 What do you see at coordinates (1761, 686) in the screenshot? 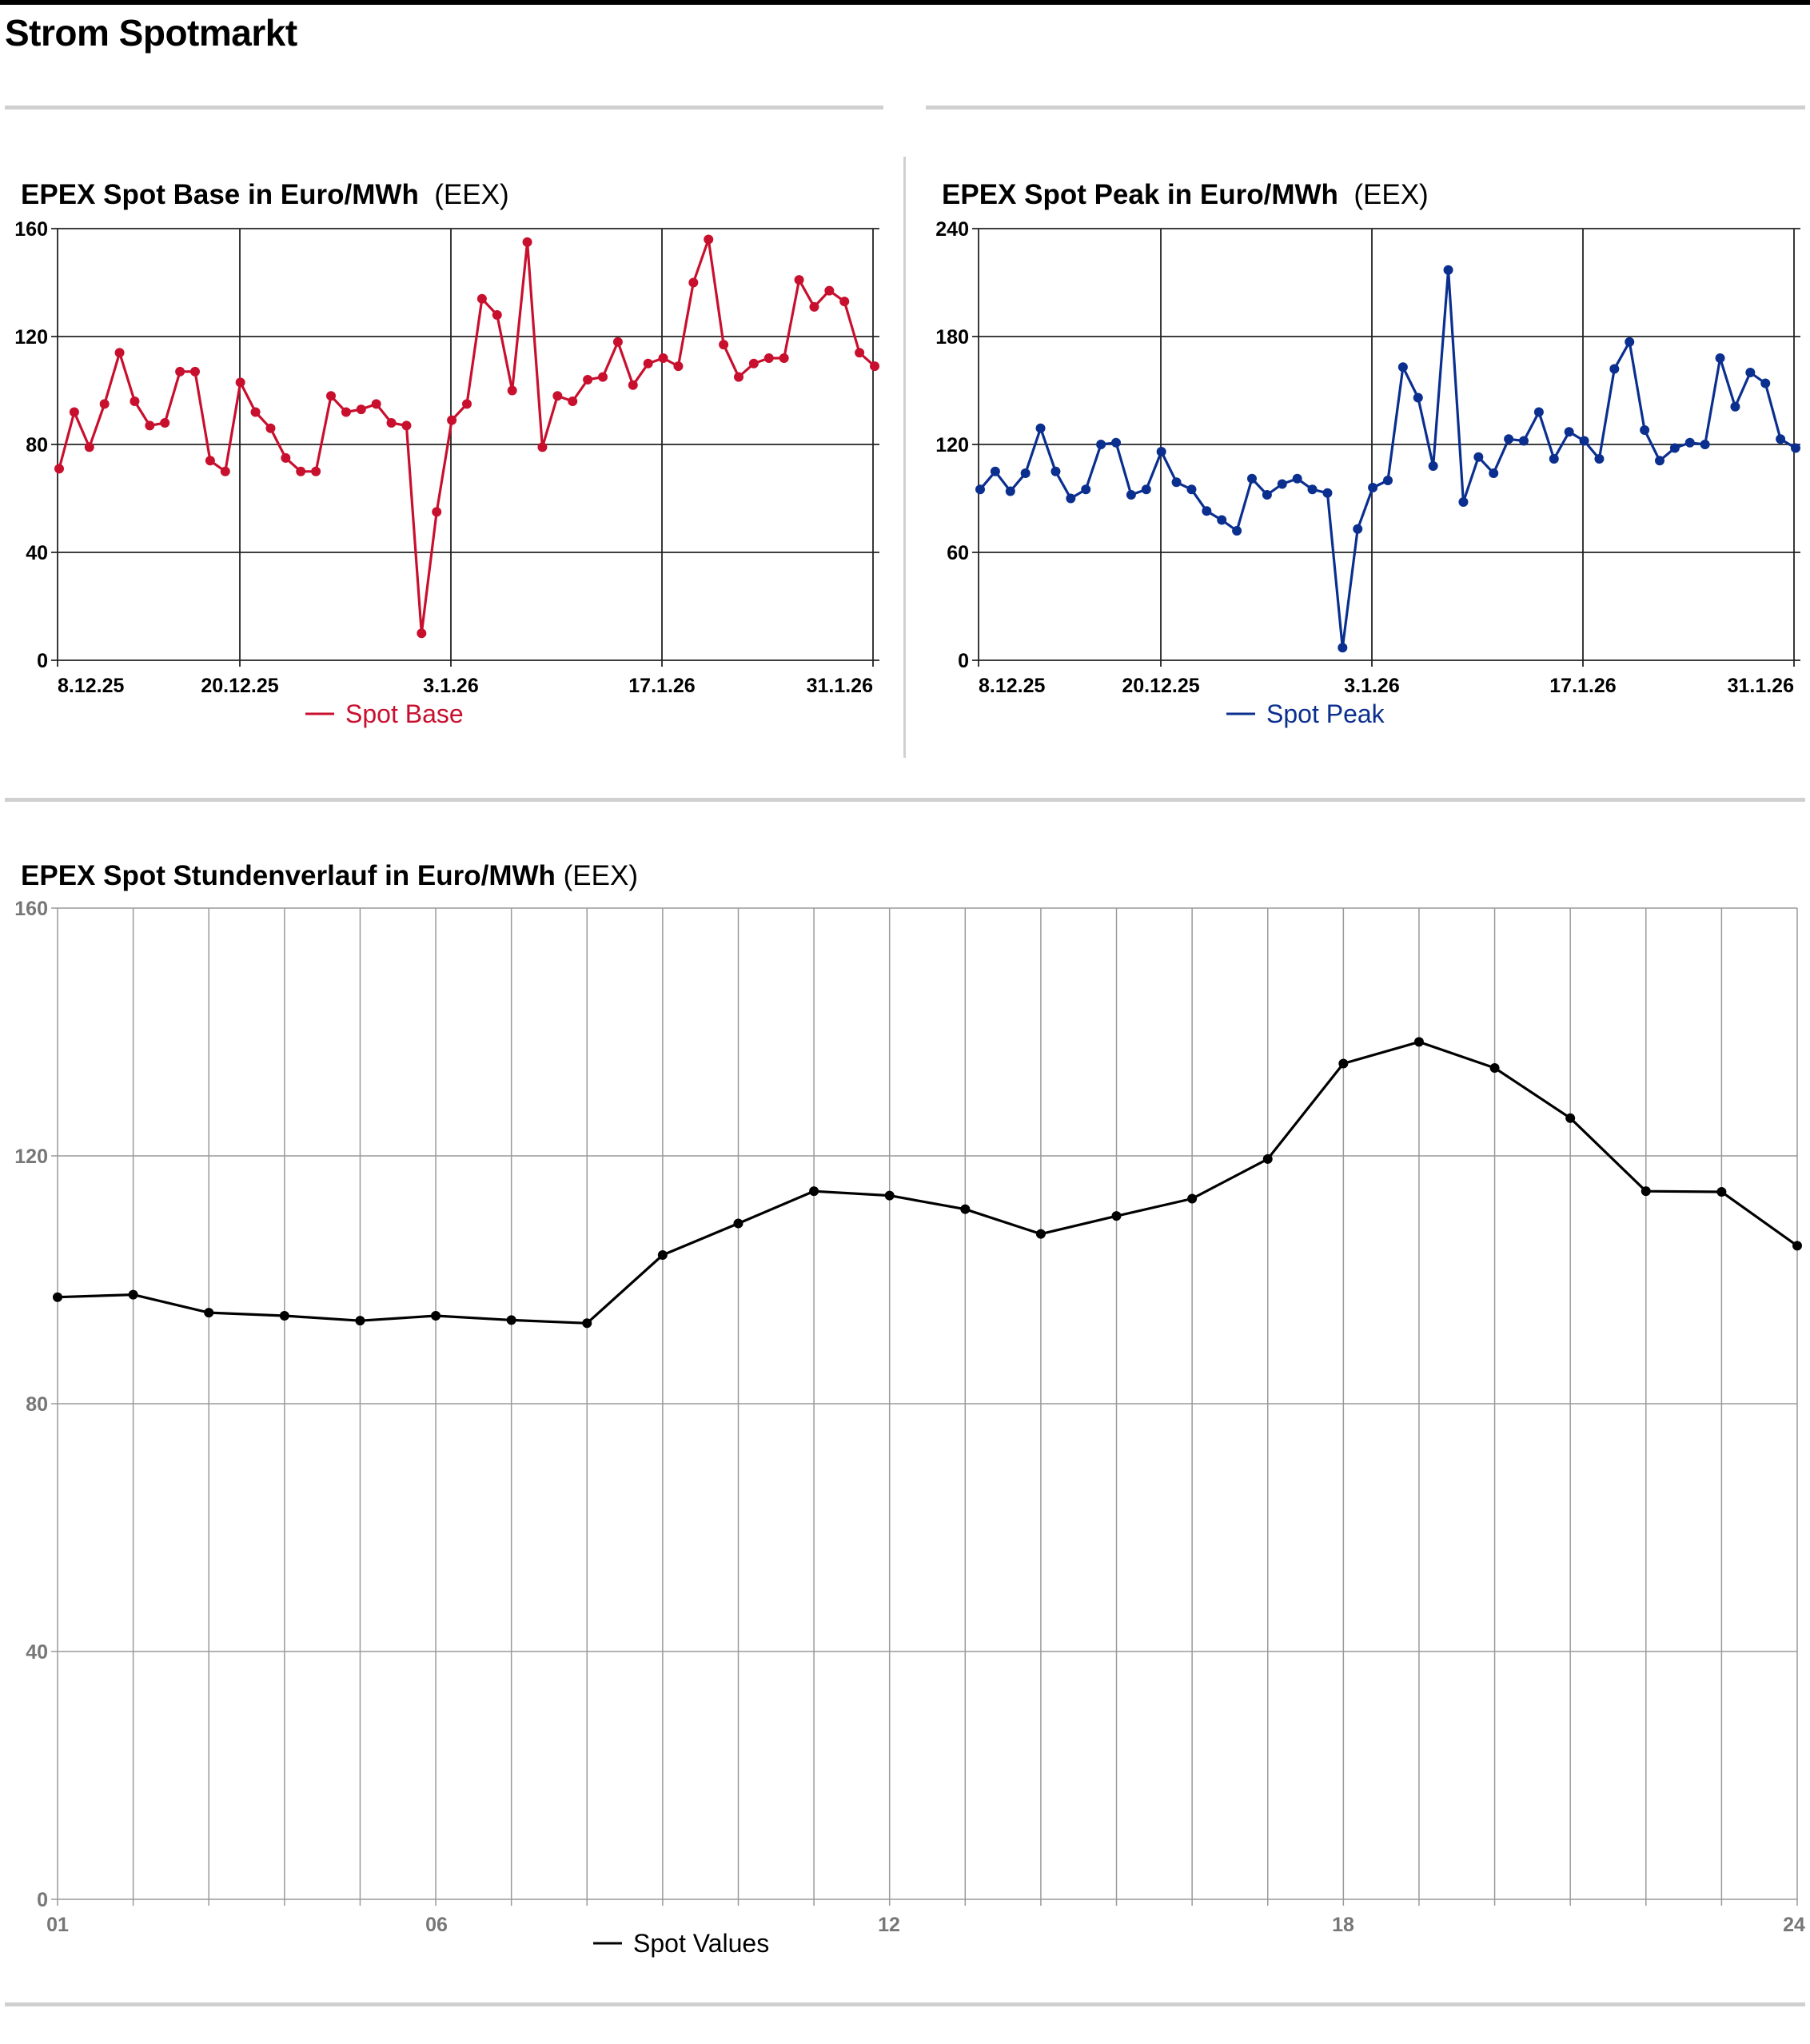
I see `x-tick-label: 31.1.26` at bounding box center [1761, 686].